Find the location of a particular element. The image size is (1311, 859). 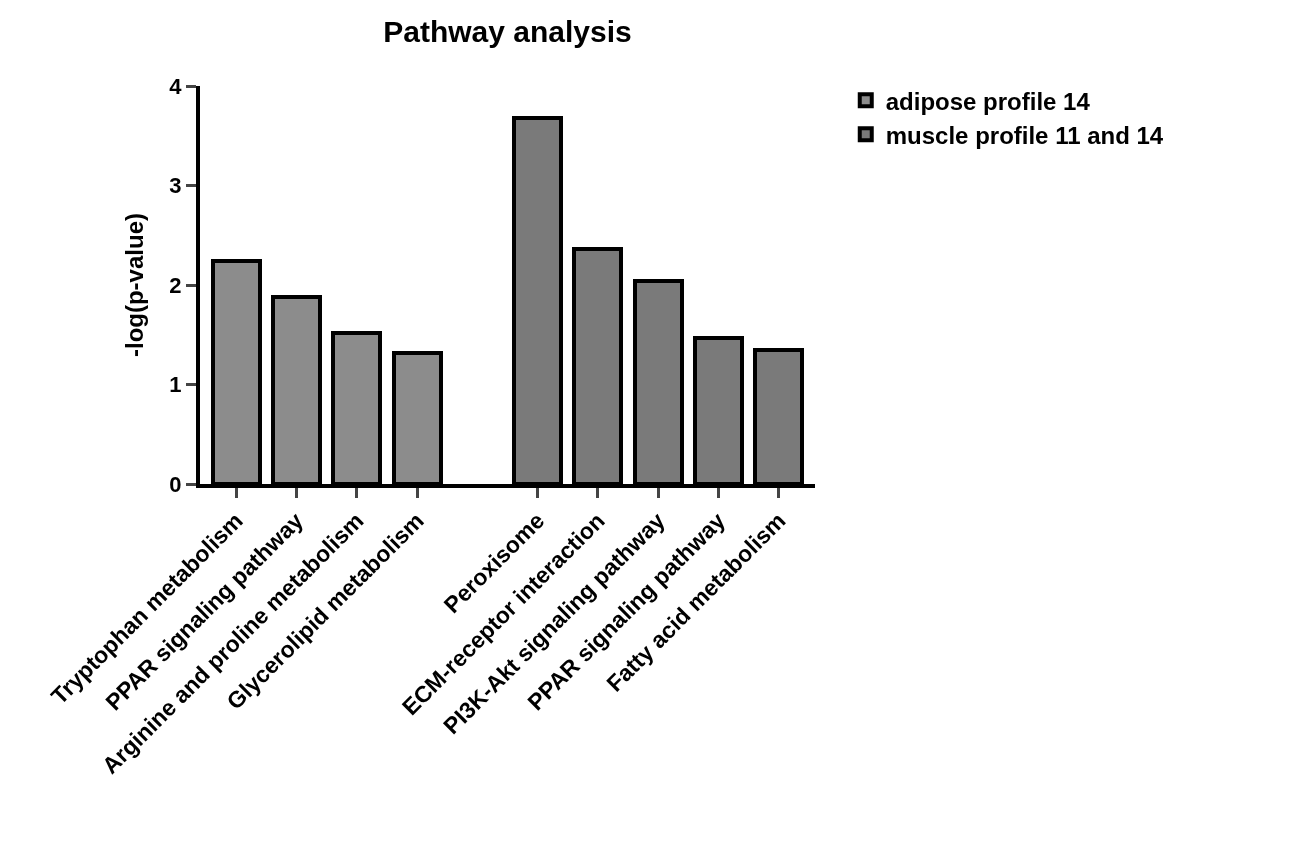

chart-title: Pathway analysis is located at coordinates (507, 32).